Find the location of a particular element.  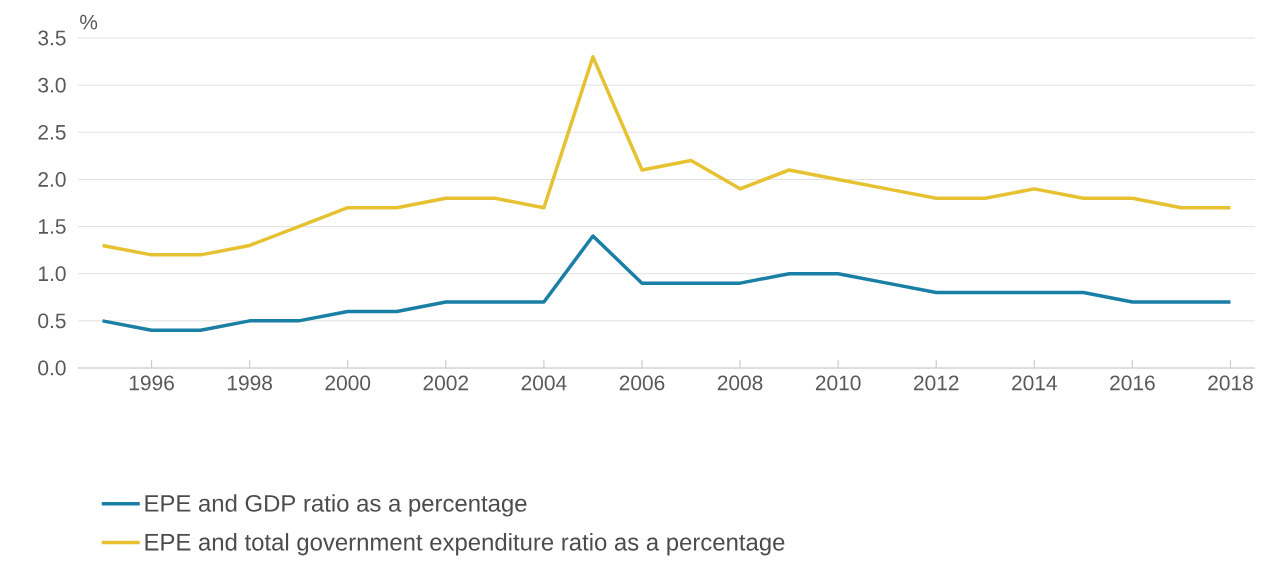

y-tick-label: 3.0 is located at coordinates (52, 85).